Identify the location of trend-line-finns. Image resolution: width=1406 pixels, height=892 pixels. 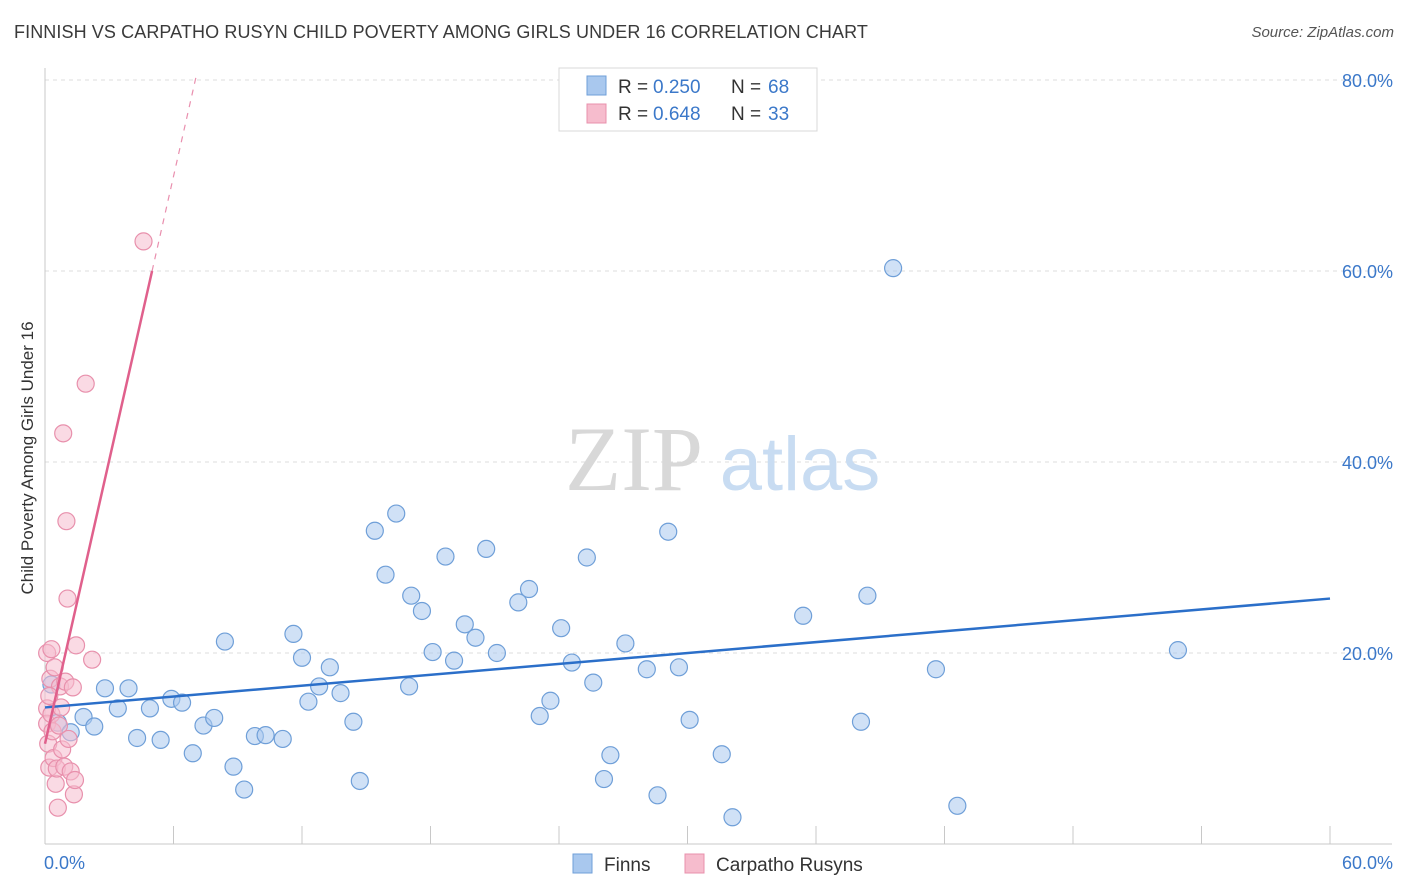
(687, 653).